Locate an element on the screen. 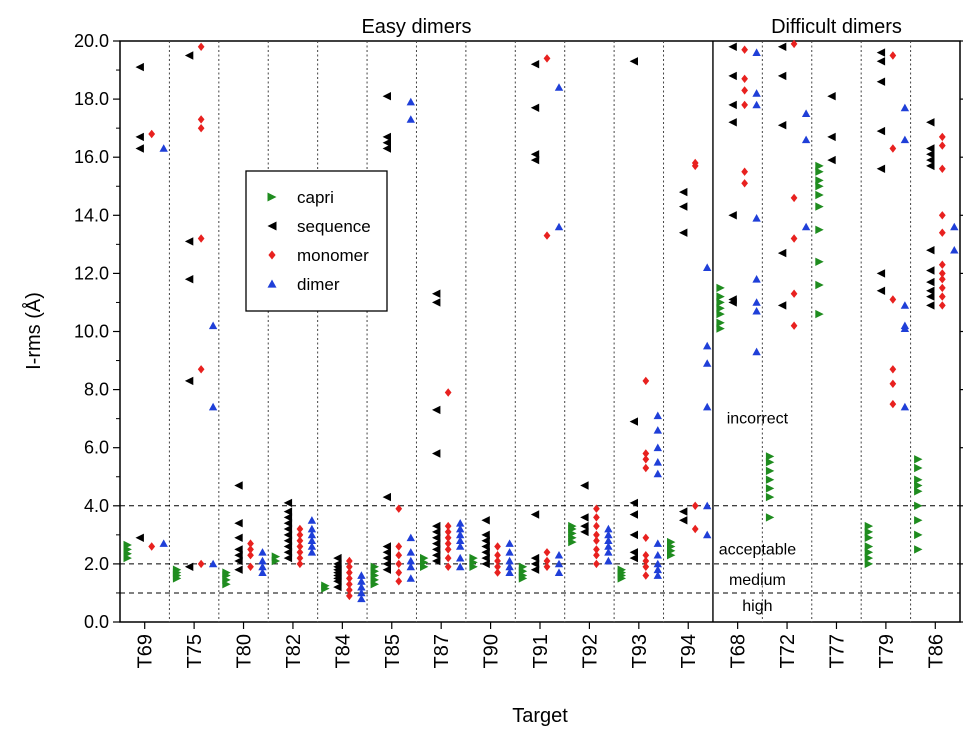 Image resolution: width=963 pixels, height=731 pixels. y-axis-label: I-rms (Å) is located at coordinates (33, 331).